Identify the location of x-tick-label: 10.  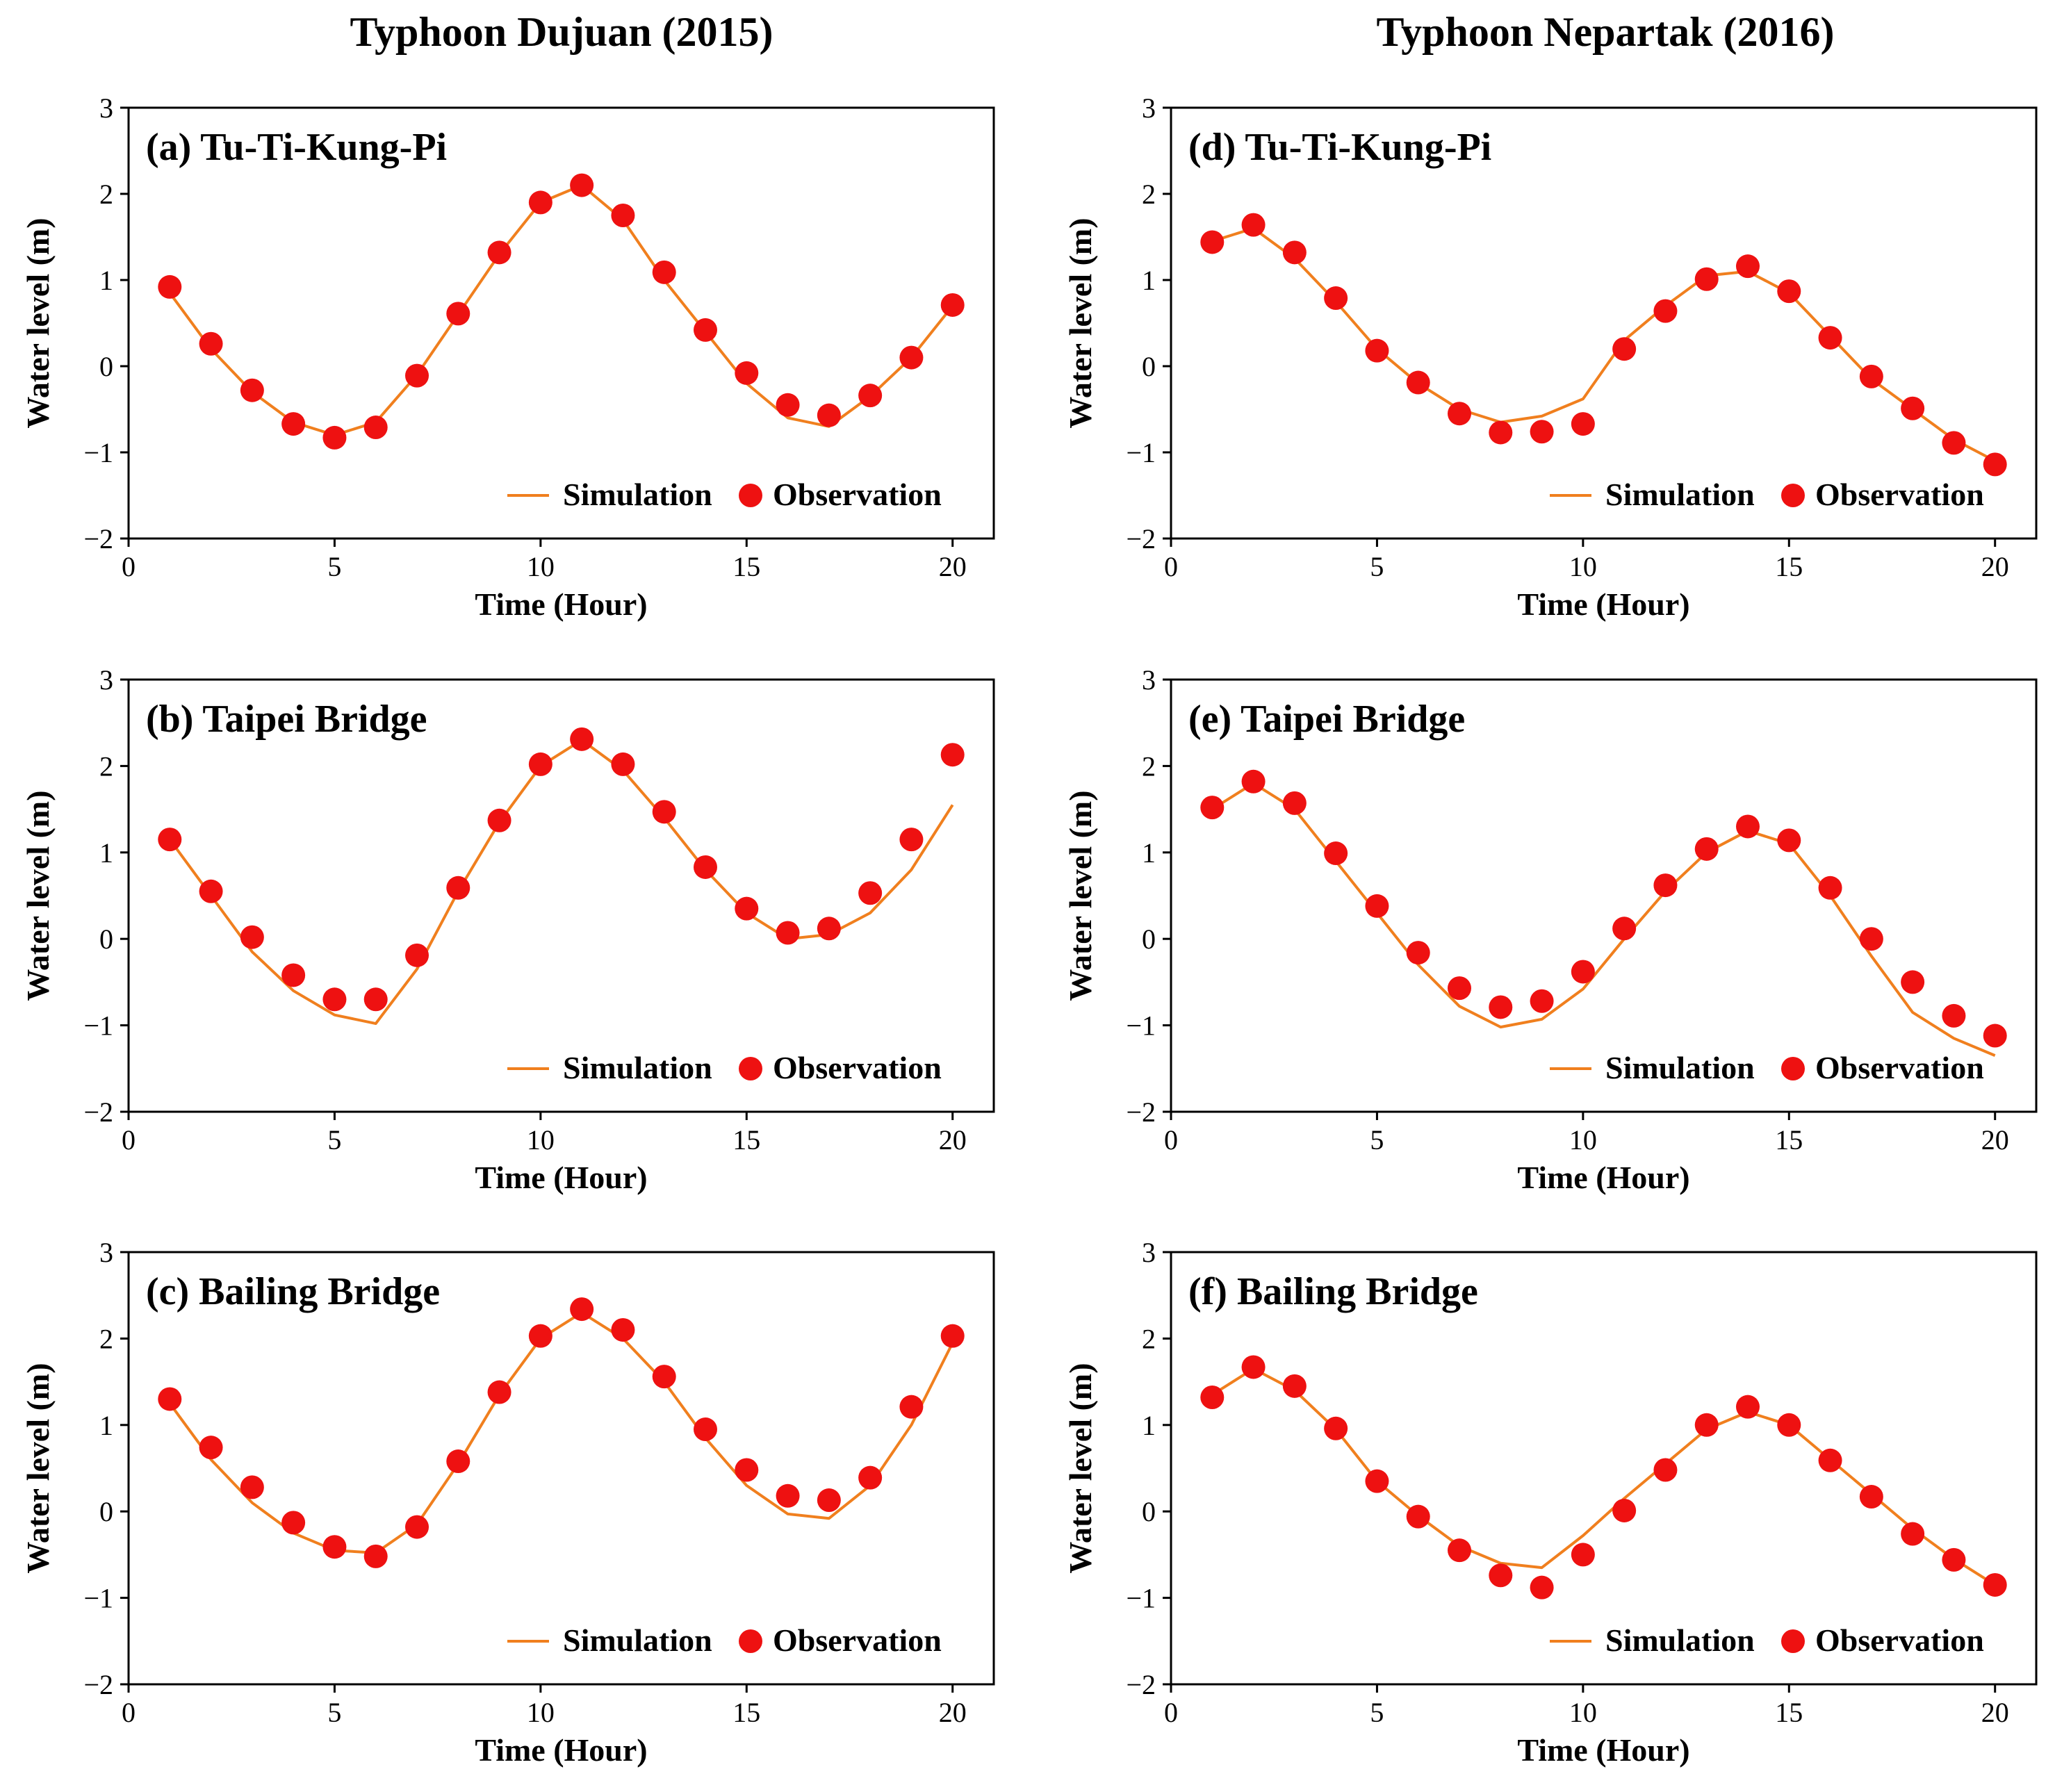
(1583, 566).